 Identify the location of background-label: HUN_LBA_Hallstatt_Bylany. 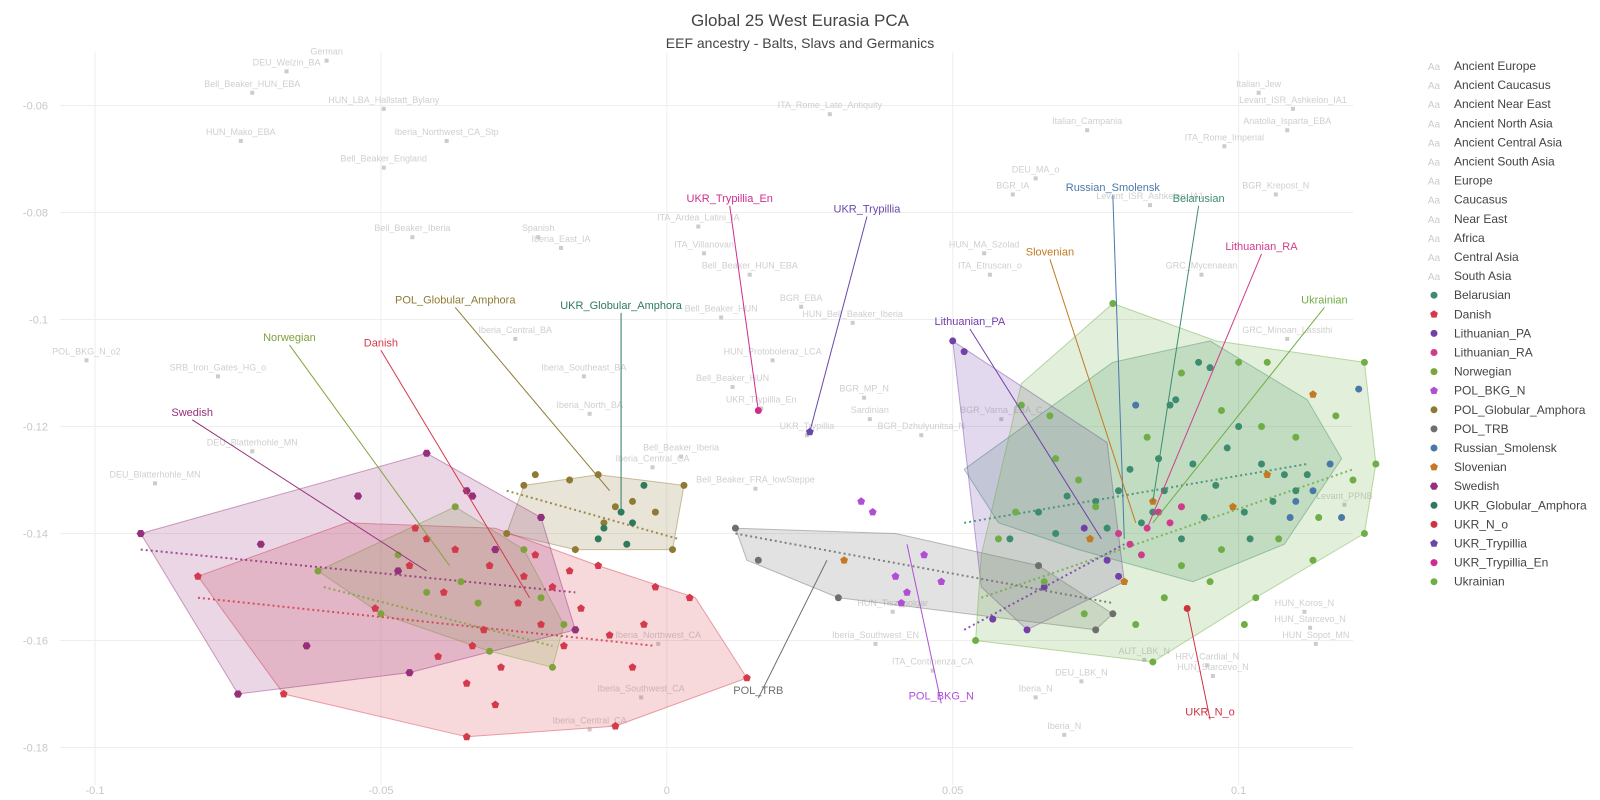
(384, 100).